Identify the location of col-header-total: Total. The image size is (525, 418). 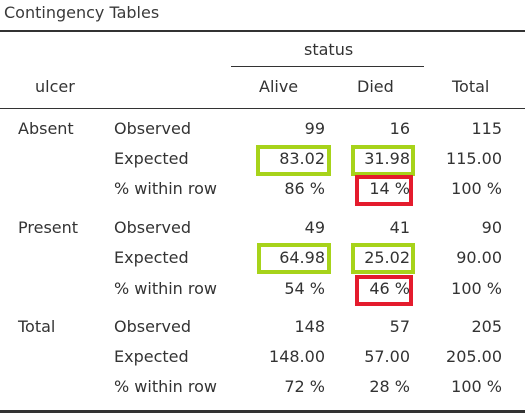
(471, 86).